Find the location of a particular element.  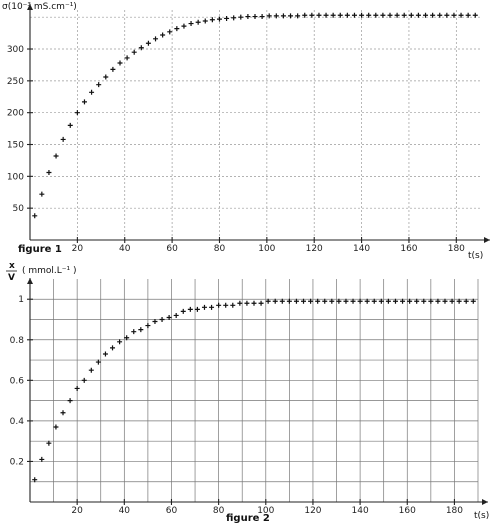

y-tick-label: 200 is located at coordinates (15, 114).